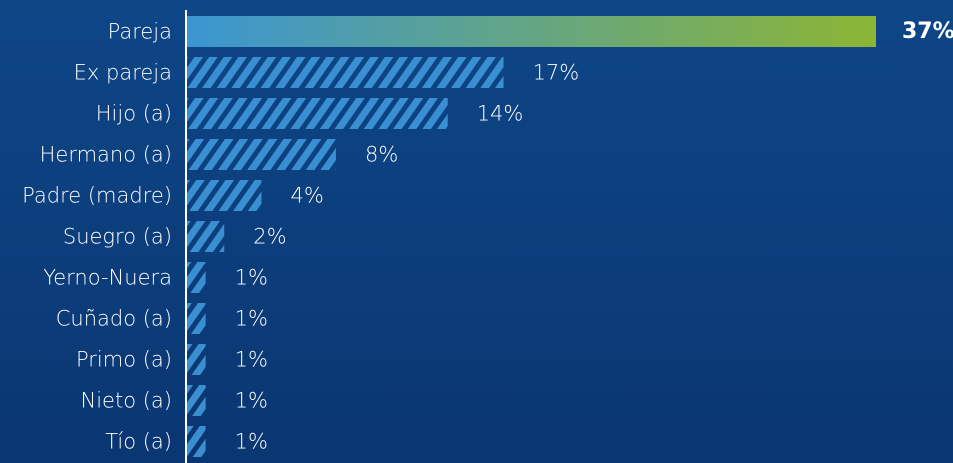 Image resolution: width=953 pixels, height=463 pixels. I want to click on category-label: Suegro (a), so click(117, 237).